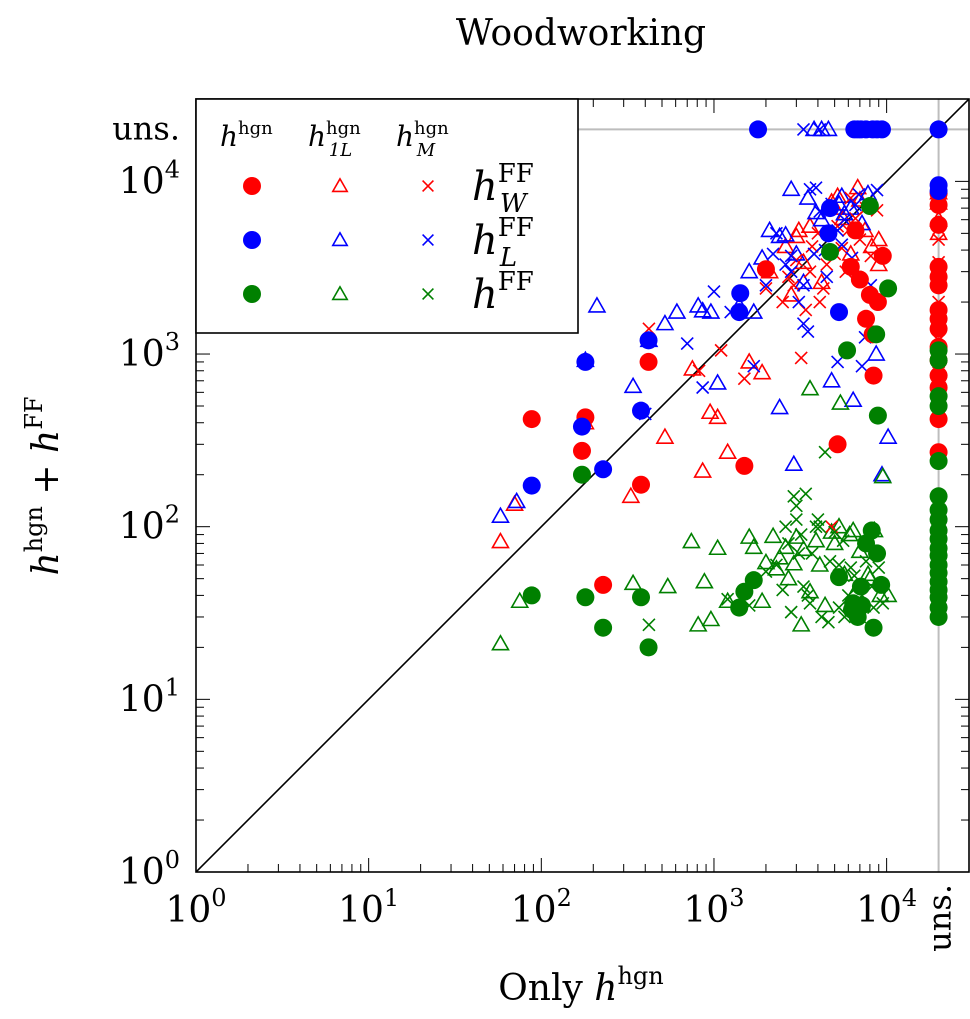  Describe the element at coordinates (879, 910) in the screenshot. I see `x-tick-base: 10` at that location.